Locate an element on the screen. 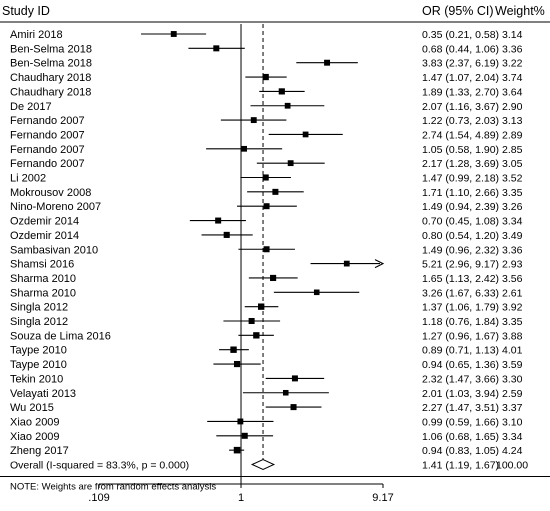  ci-text: 2.17 (1.28, 3.69) is located at coordinates (460, 164).